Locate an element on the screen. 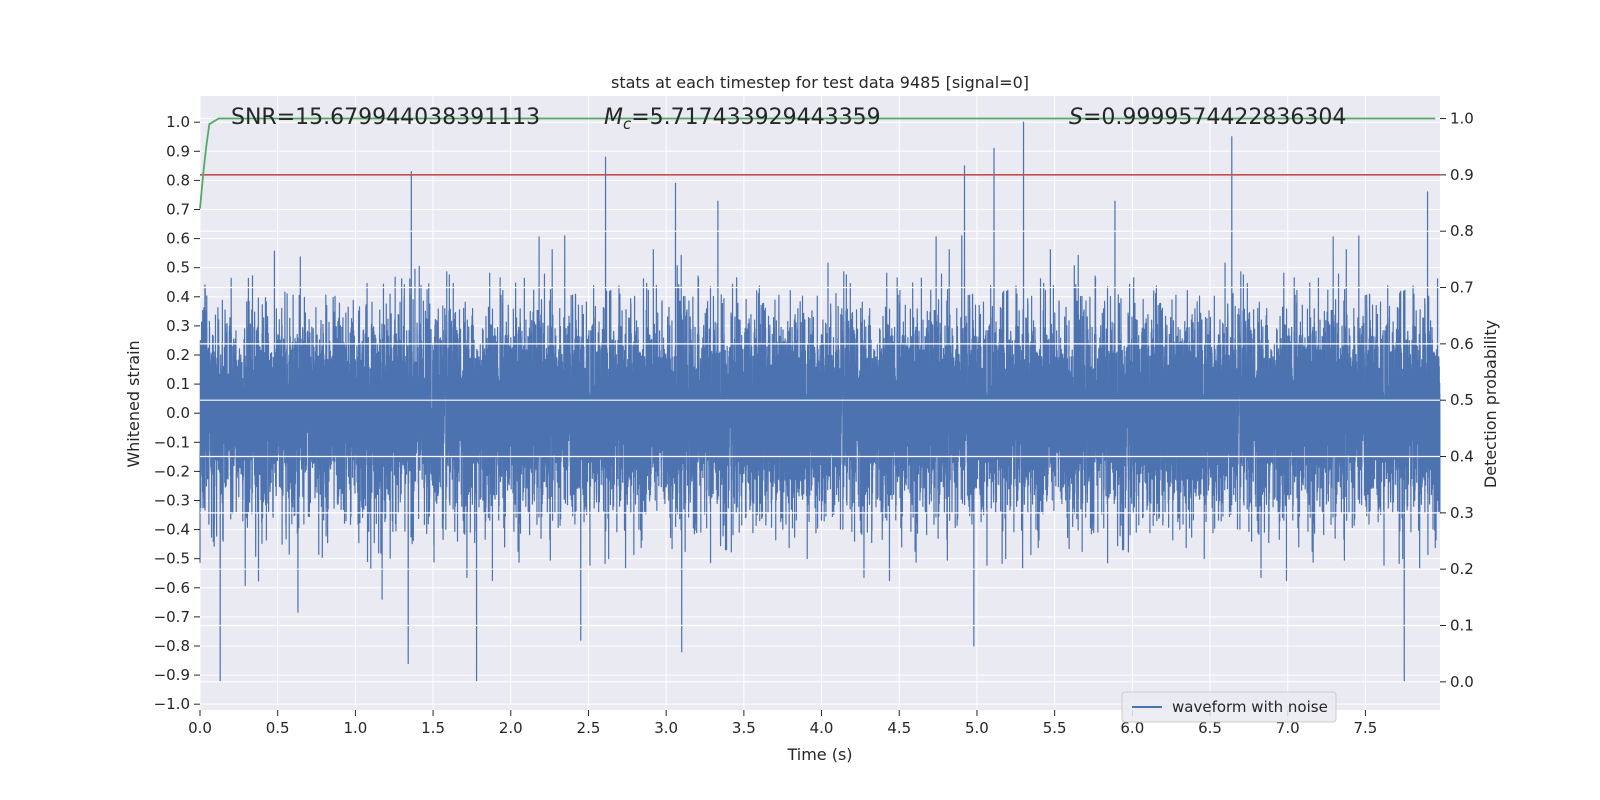 The image size is (1600, 800). y-tick-label: 0.7 is located at coordinates (178, 209).